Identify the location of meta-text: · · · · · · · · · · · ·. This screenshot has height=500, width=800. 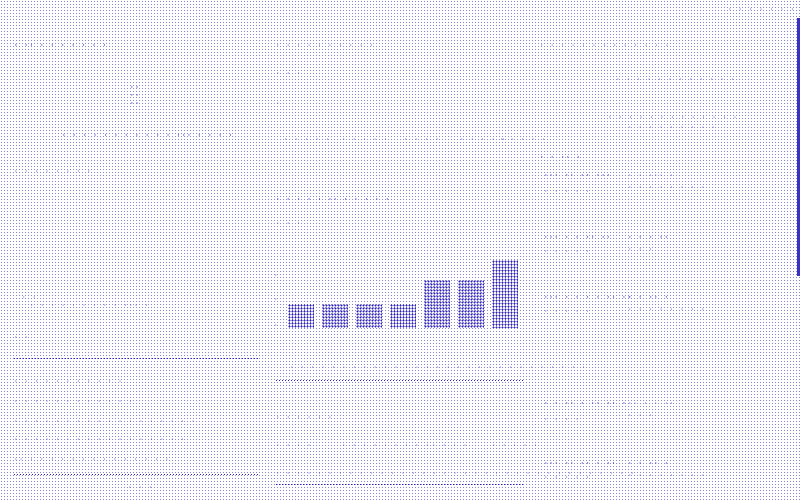
(676, 79).